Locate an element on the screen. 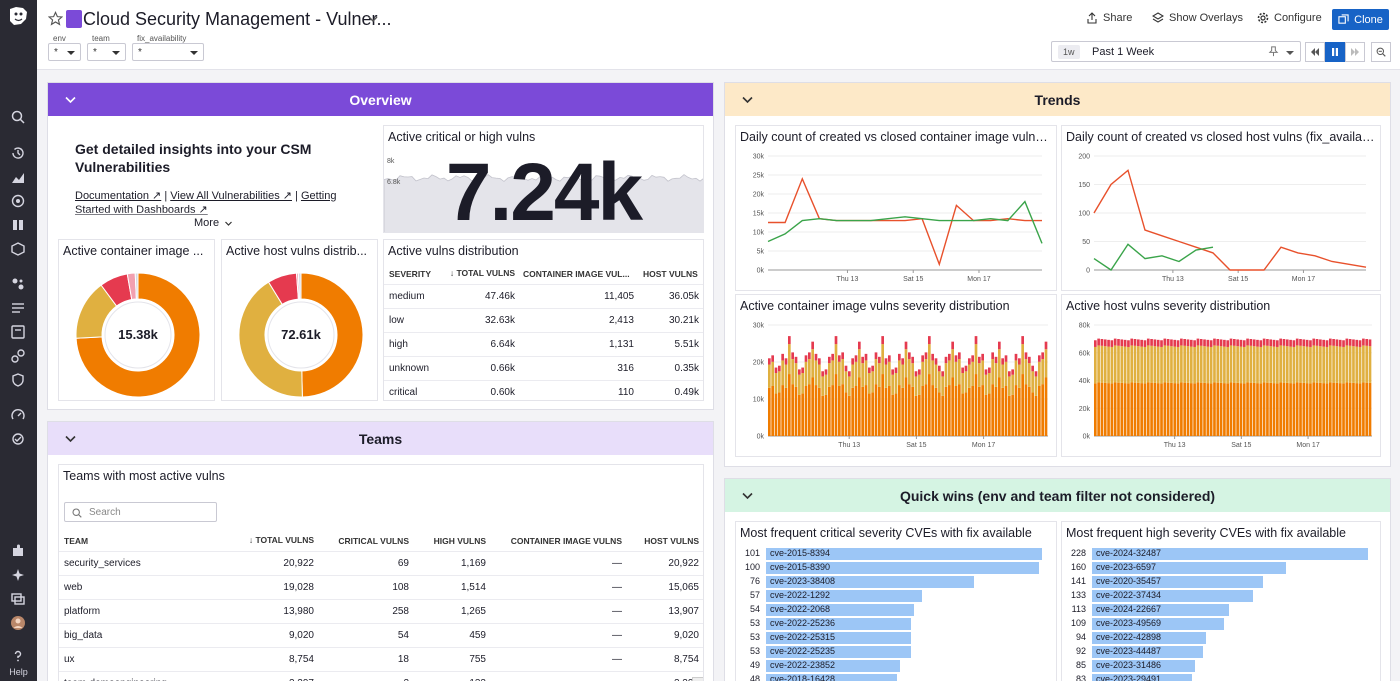  donut-slice is located at coordinates (299, 286).